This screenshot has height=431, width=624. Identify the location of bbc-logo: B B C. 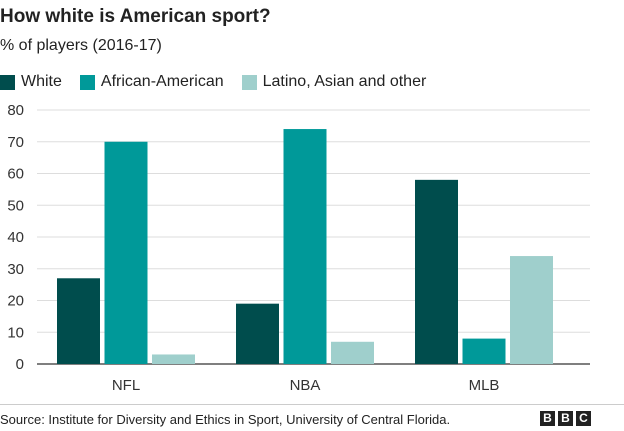
(564, 418).